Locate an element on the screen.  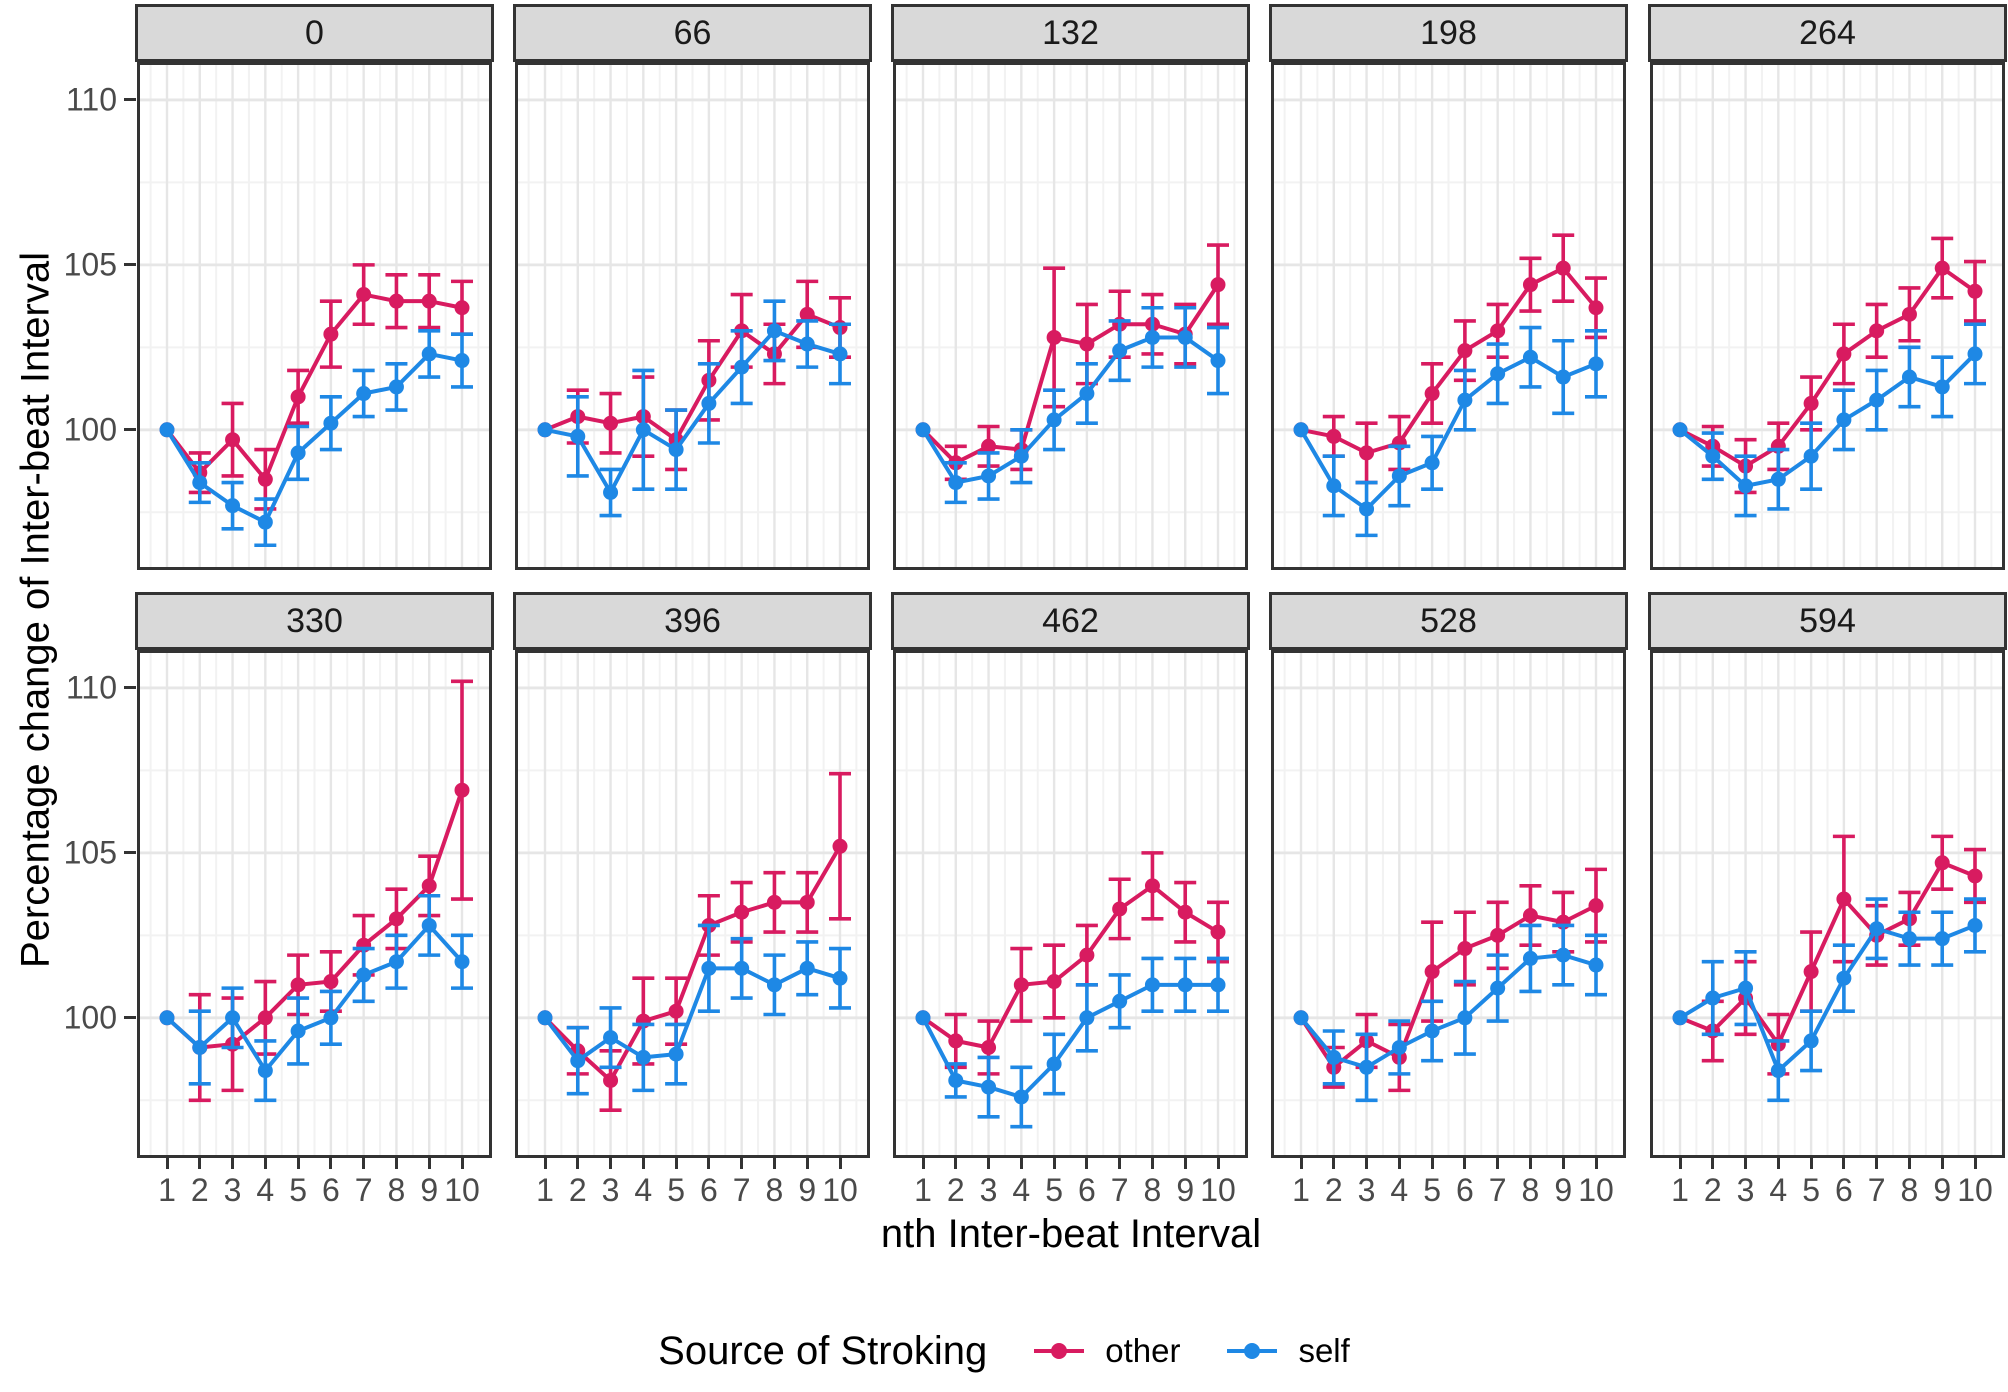
facet-header-264: 264 is located at coordinates (1827, 33).